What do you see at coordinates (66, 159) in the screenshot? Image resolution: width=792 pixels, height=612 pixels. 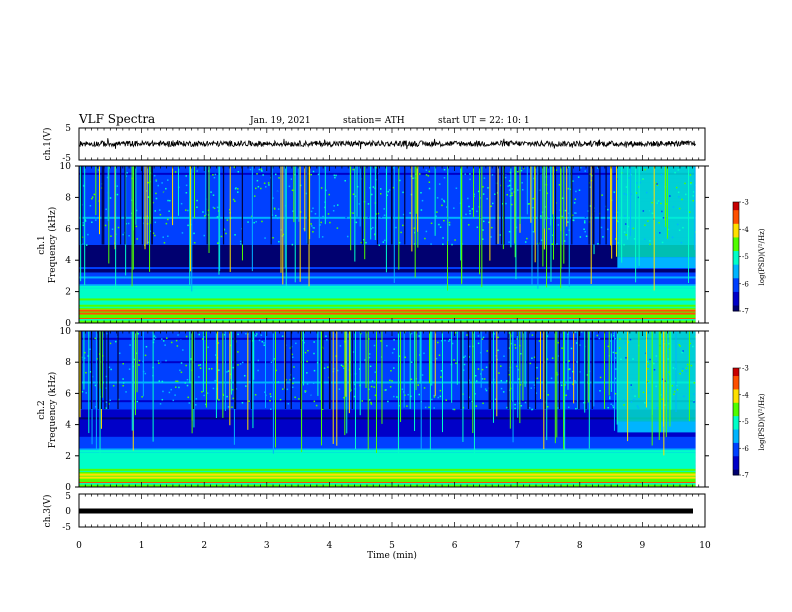 I see `ch1-ytick-bottom: -5` at bounding box center [66, 159].